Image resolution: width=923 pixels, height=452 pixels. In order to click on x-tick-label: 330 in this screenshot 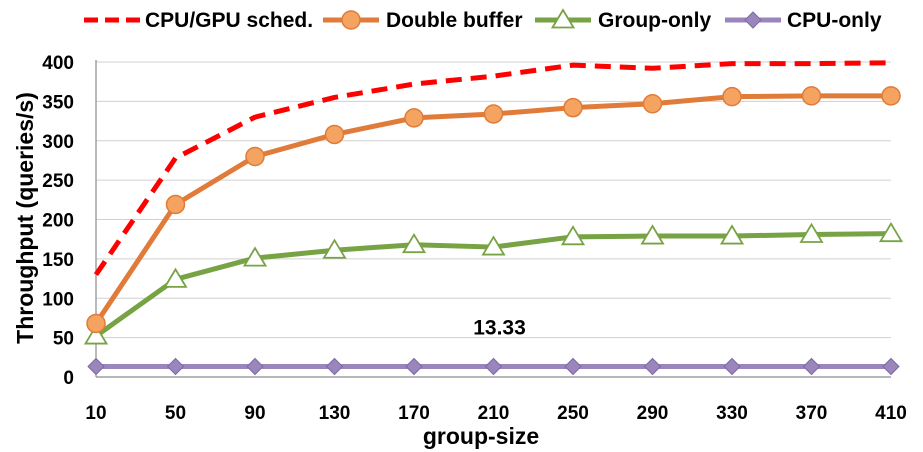, I will do `click(732, 413)`.